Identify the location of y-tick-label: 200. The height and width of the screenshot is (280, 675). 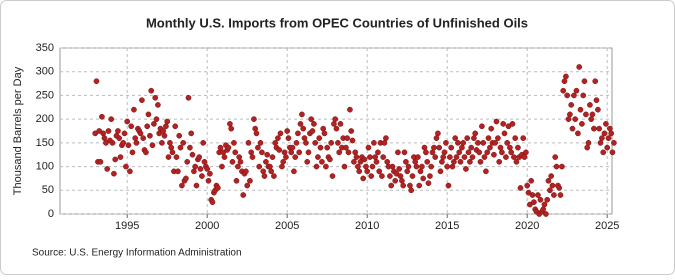
(45, 119).